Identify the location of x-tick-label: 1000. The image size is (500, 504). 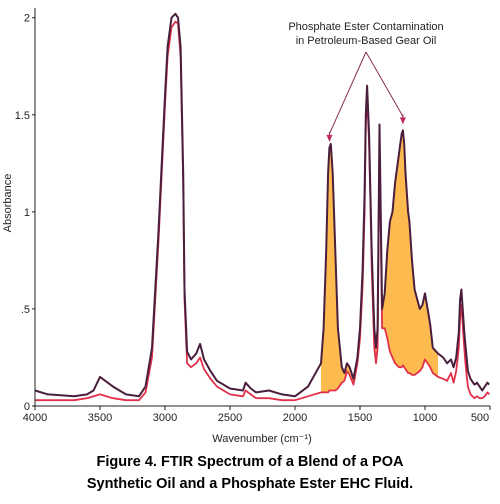
(425, 418).